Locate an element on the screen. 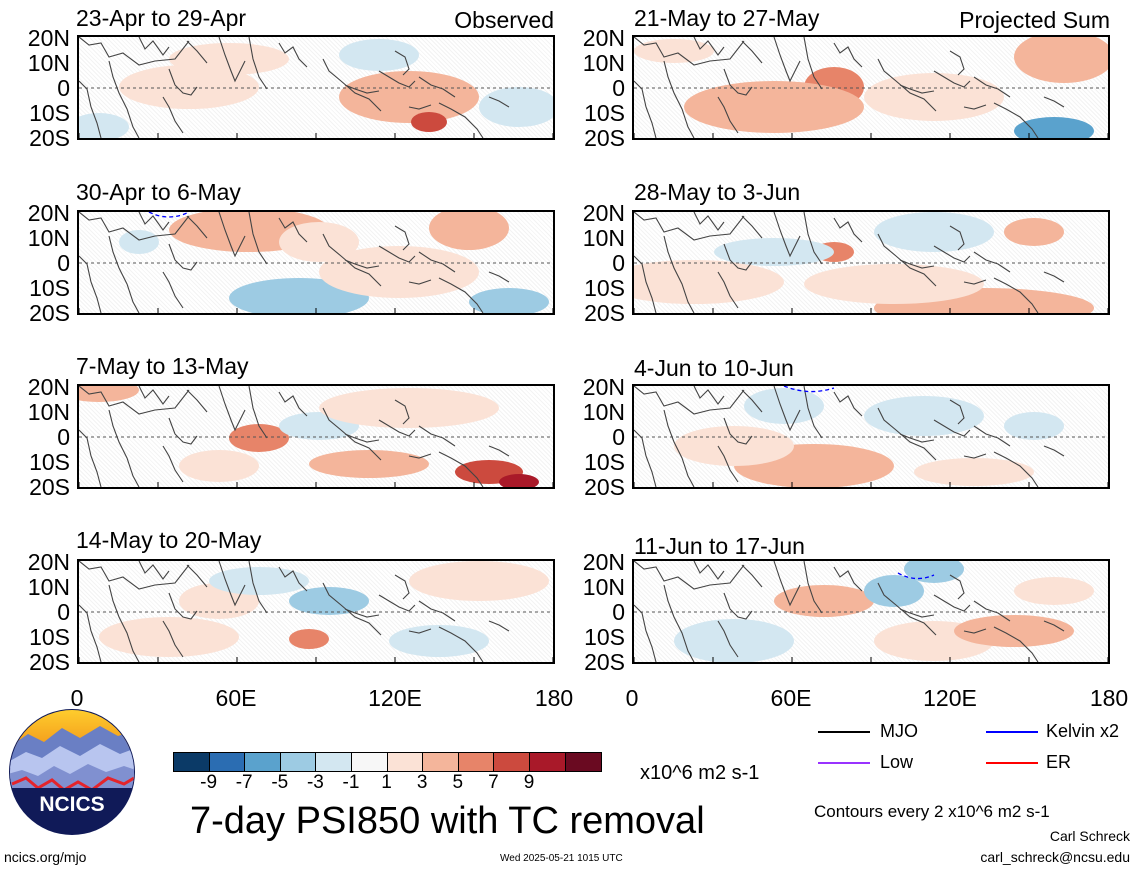 The height and width of the screenshot is (872, 1135). legend-er-line is located at coordinates (1012, 763).